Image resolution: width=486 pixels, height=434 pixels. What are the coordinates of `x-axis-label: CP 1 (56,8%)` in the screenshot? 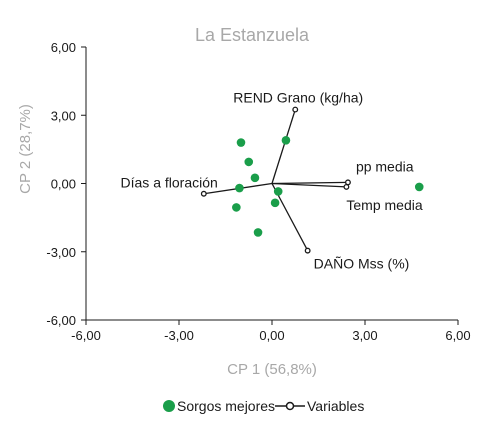 It's located at (272, 369).